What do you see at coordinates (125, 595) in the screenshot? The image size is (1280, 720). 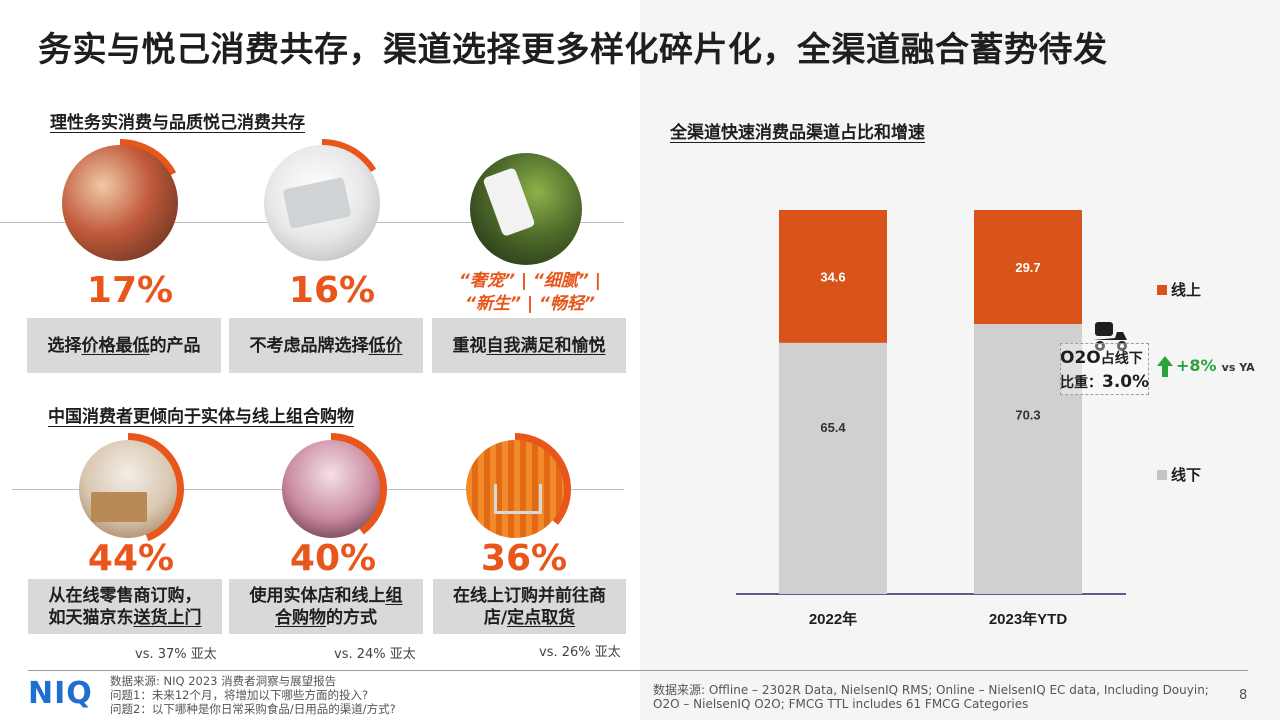 I see `card4-line1: 从在线零售商订购，` at bounding box center [125, 595].